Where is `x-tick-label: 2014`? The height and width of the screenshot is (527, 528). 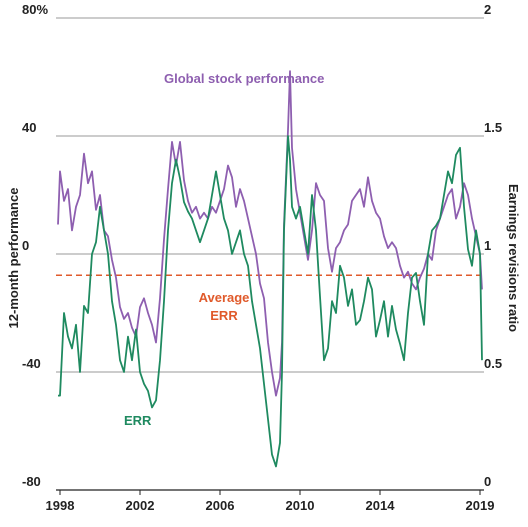
x-tick-label: 2014 is located at coordinates (381, 505).